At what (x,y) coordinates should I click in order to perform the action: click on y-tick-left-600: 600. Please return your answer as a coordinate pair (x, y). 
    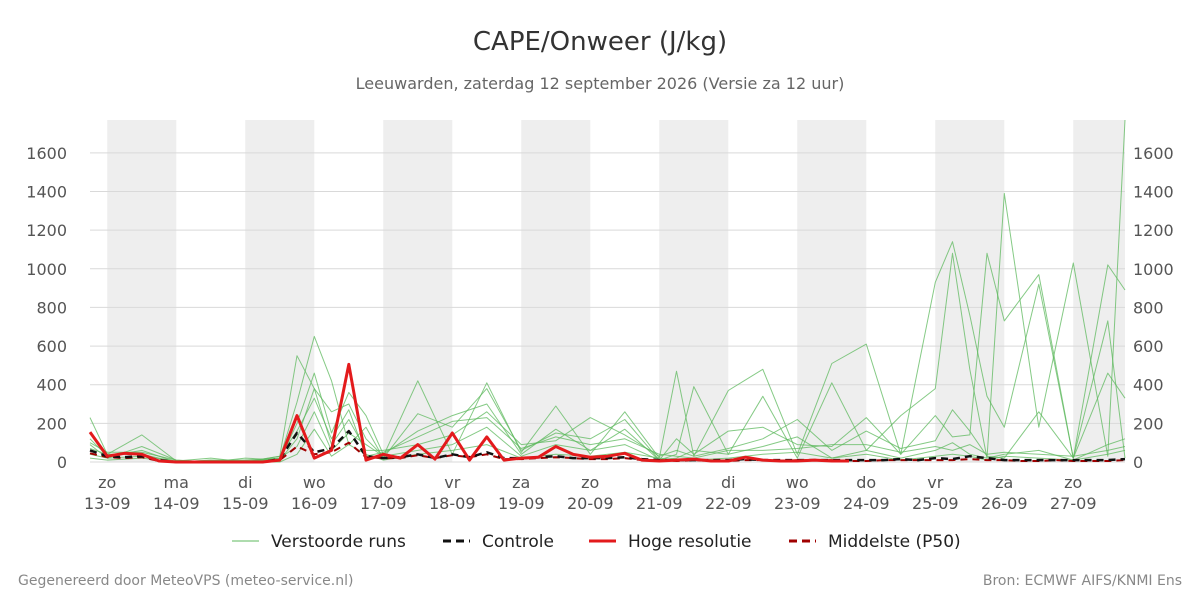
    Looking at the image, I should click on (51, 346).